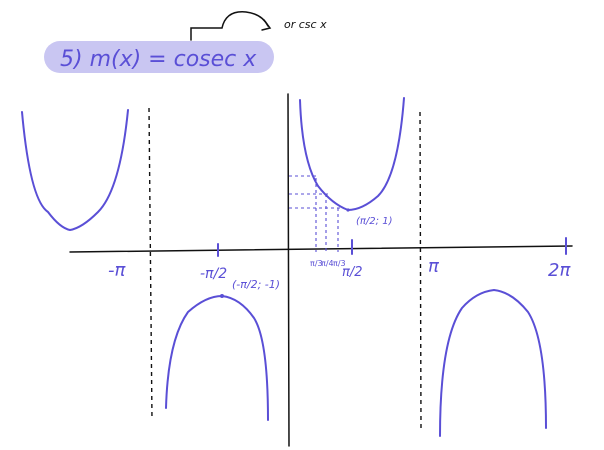 The height and width of the screenshot is (450, 604). What do you see at coordinates (374, 221) in the screenshot?
I see `label-min-point: (π/2; 1)` at bounding box center [374, 221].